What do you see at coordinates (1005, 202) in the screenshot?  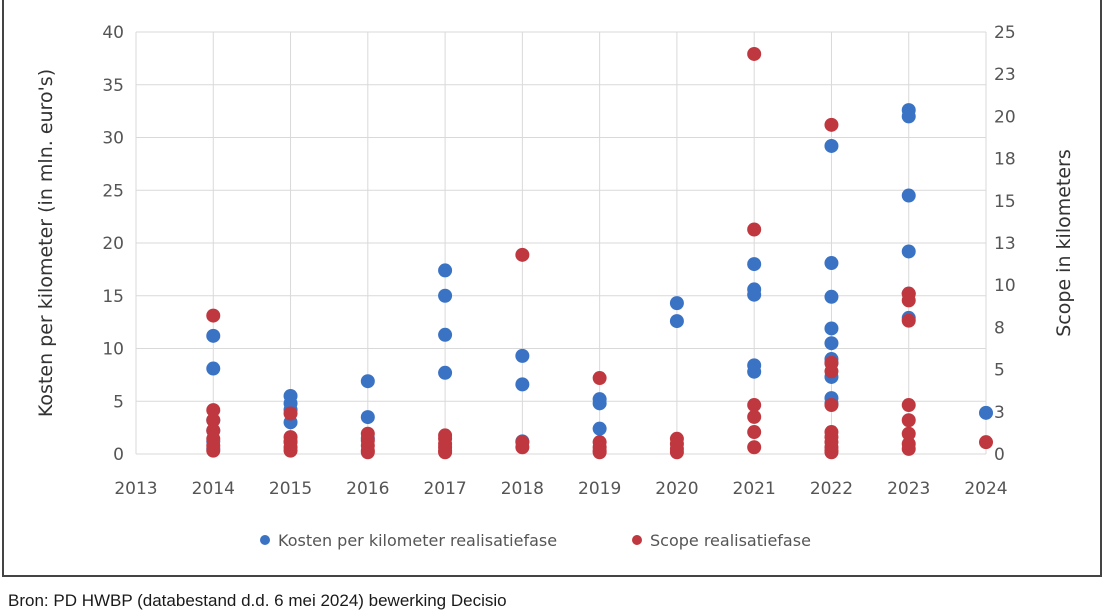 I see `y2-tick-label: 15` at bounding box center [1005, 202].